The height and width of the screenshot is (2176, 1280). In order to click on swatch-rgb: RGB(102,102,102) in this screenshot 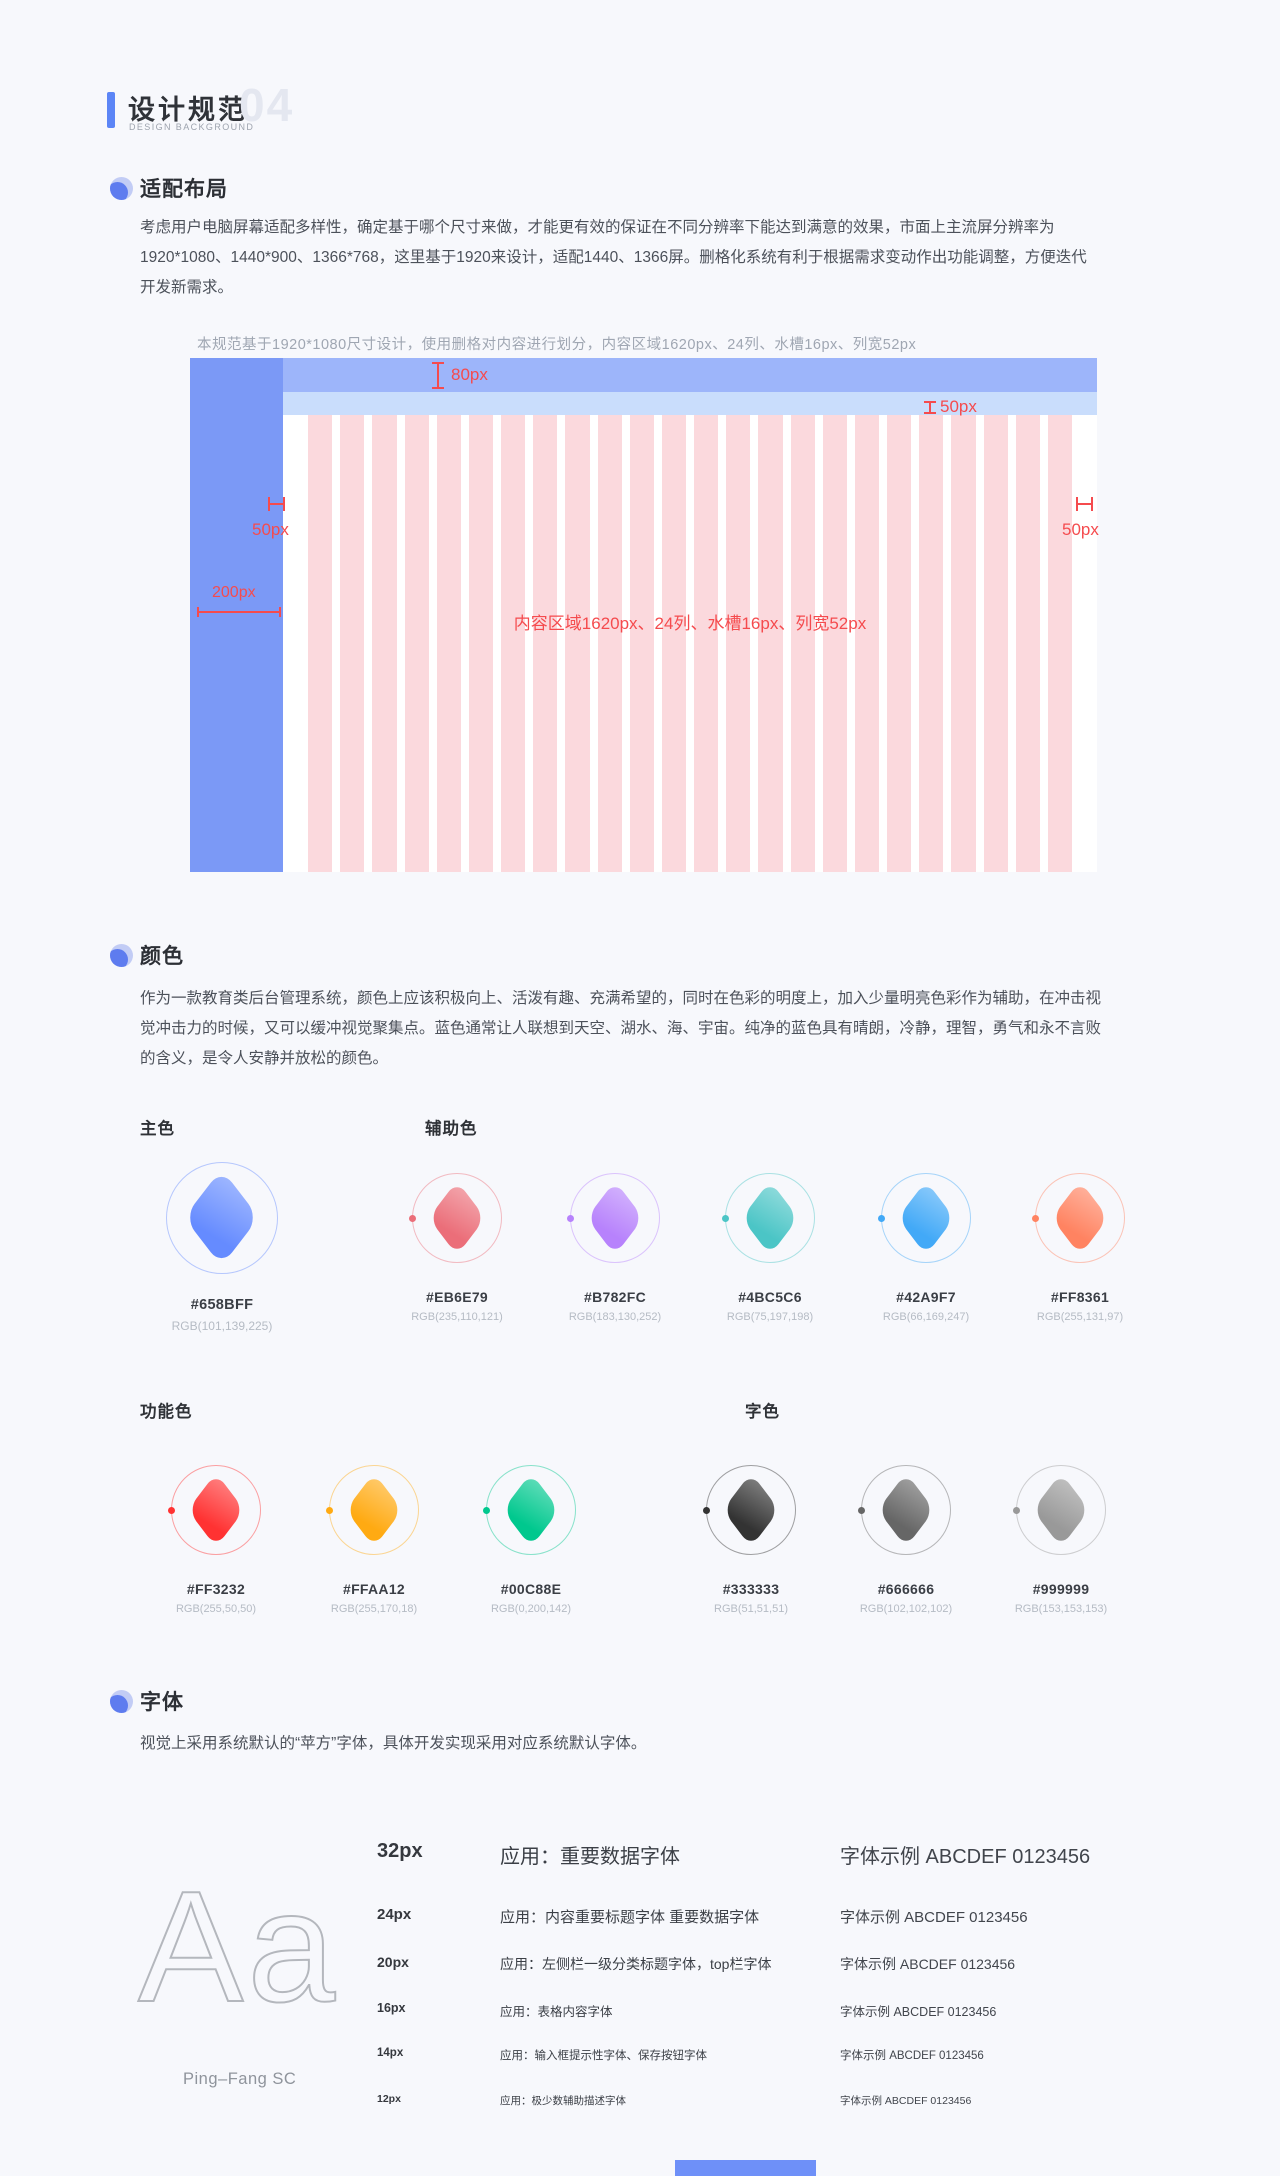, I will do `click(906, 1609)`.